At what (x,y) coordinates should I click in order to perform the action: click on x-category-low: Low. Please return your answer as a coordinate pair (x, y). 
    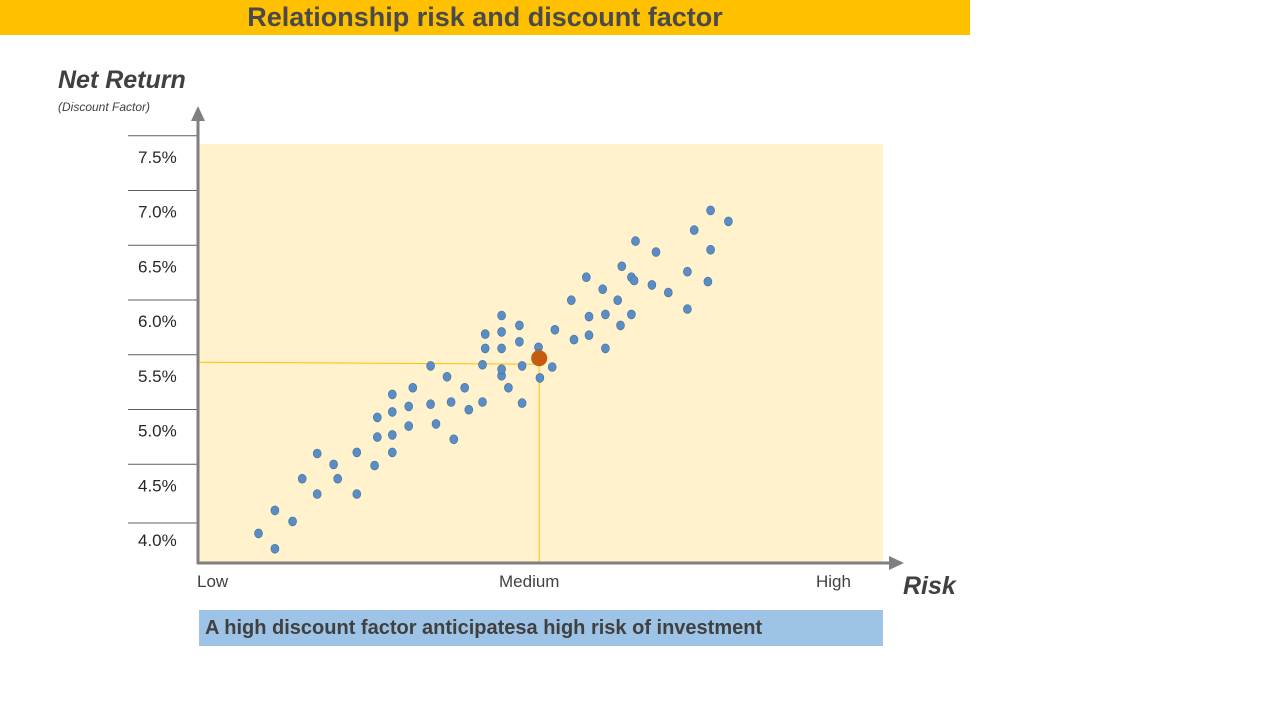
    Looking at the image, I should click on (213, 581).